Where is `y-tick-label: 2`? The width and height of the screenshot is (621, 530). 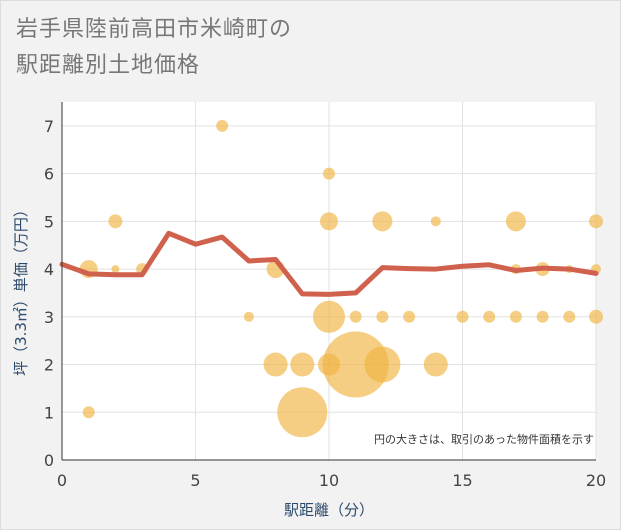
y-tick-label: 2 is located at coordinates (49, 365).